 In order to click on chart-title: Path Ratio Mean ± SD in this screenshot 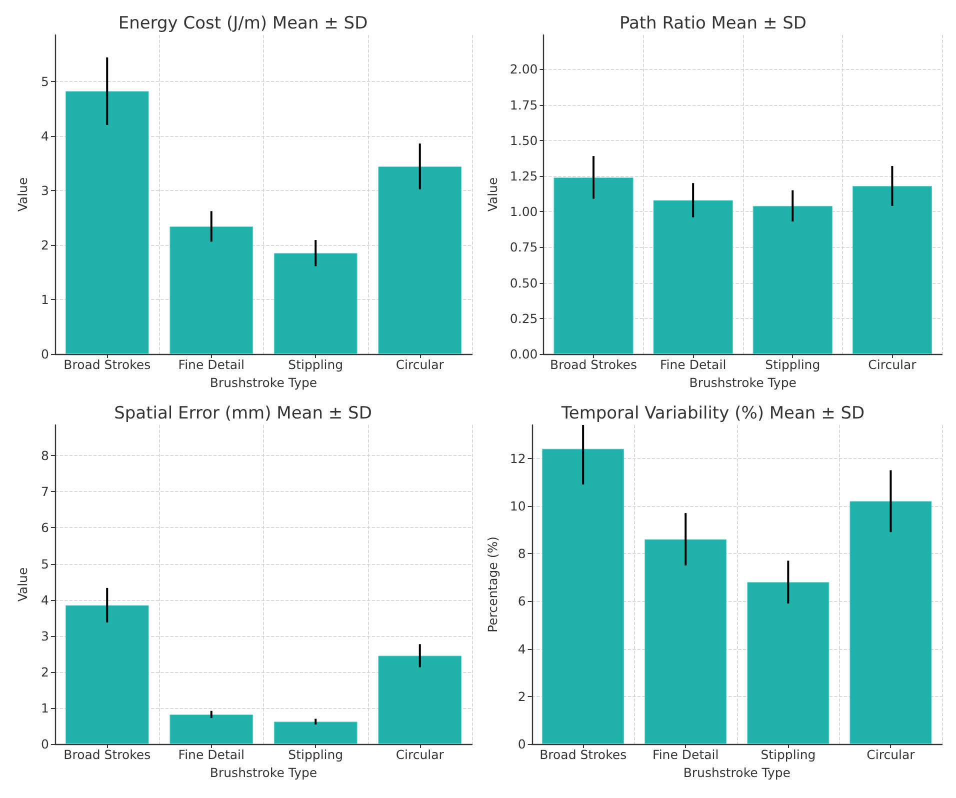, I will do `click(713, 24)`.